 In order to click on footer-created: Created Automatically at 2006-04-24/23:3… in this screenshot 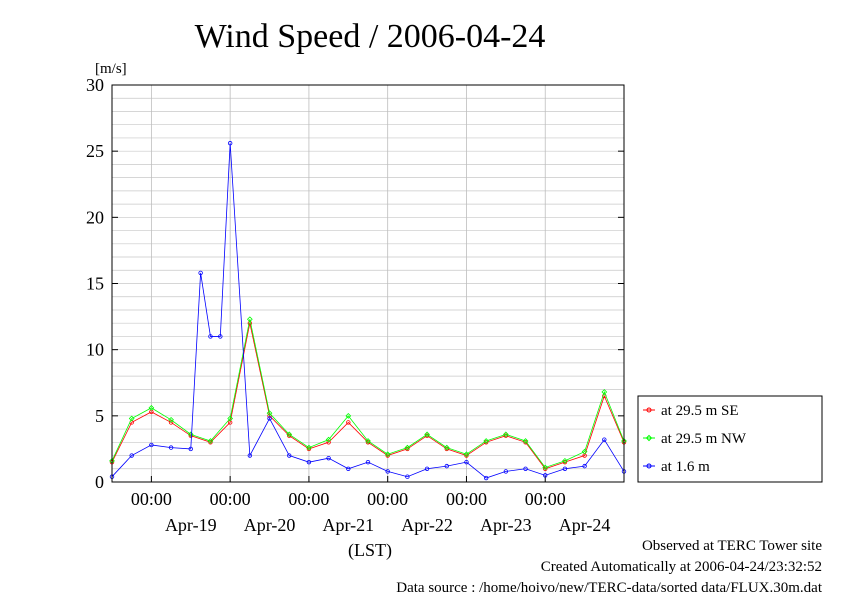, I will do `click(681, 567)`.